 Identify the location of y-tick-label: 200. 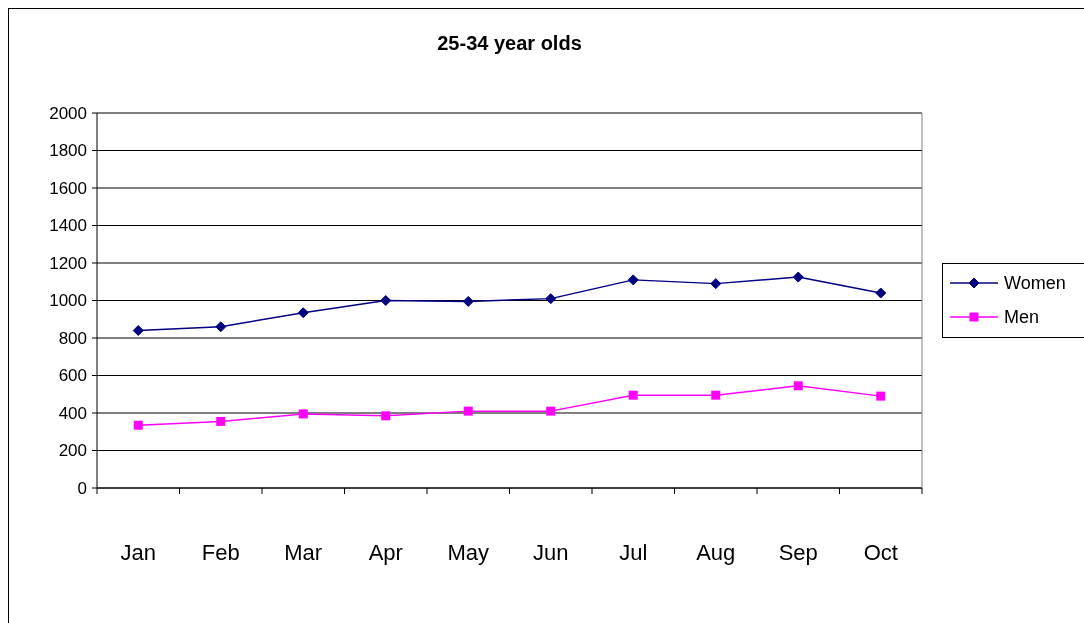
(72, 451).